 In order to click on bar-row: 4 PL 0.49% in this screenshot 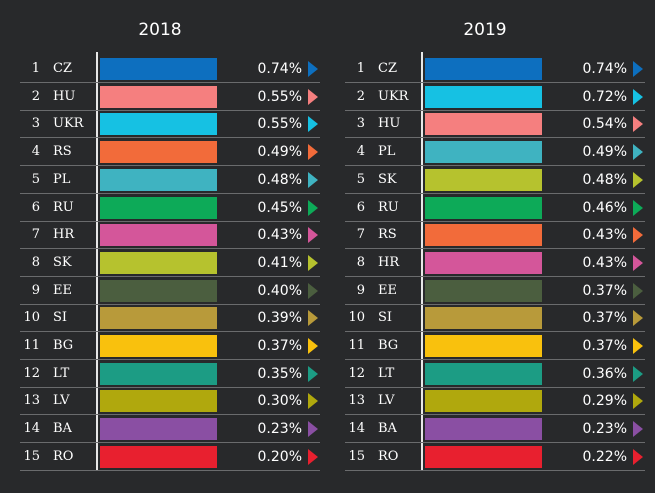, I will do `click(495, 152)`.